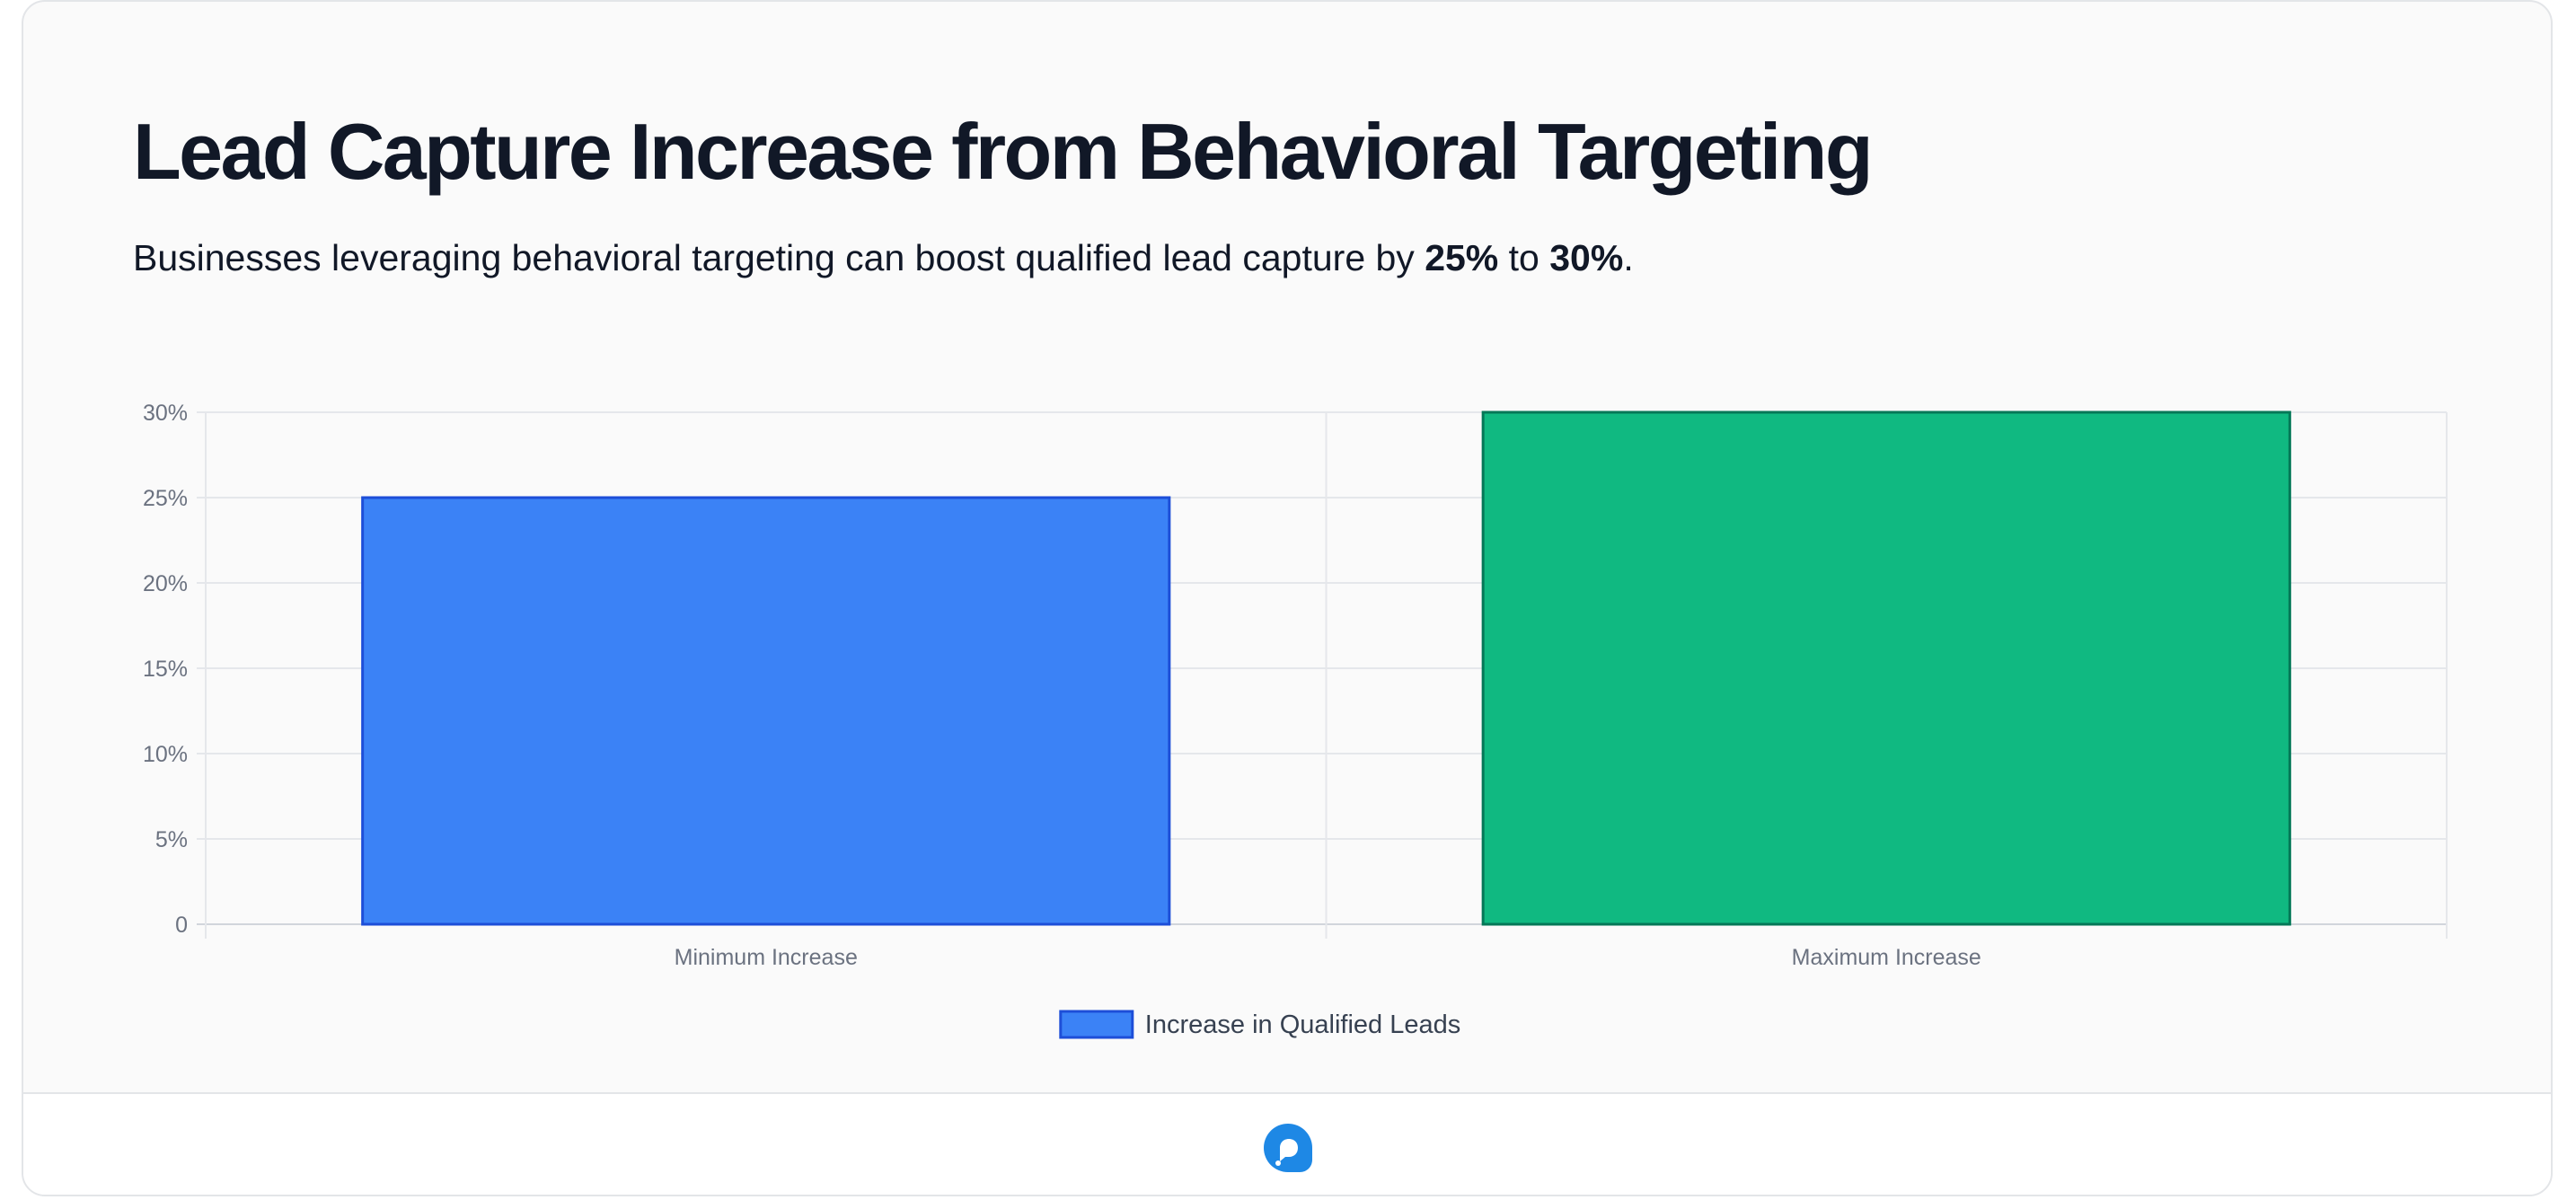 This screenshot has width=2576, height=1200. Describe the element at coordinates (171, 839) in the screenshot. I see `y-tick-label: 5%` at that location.